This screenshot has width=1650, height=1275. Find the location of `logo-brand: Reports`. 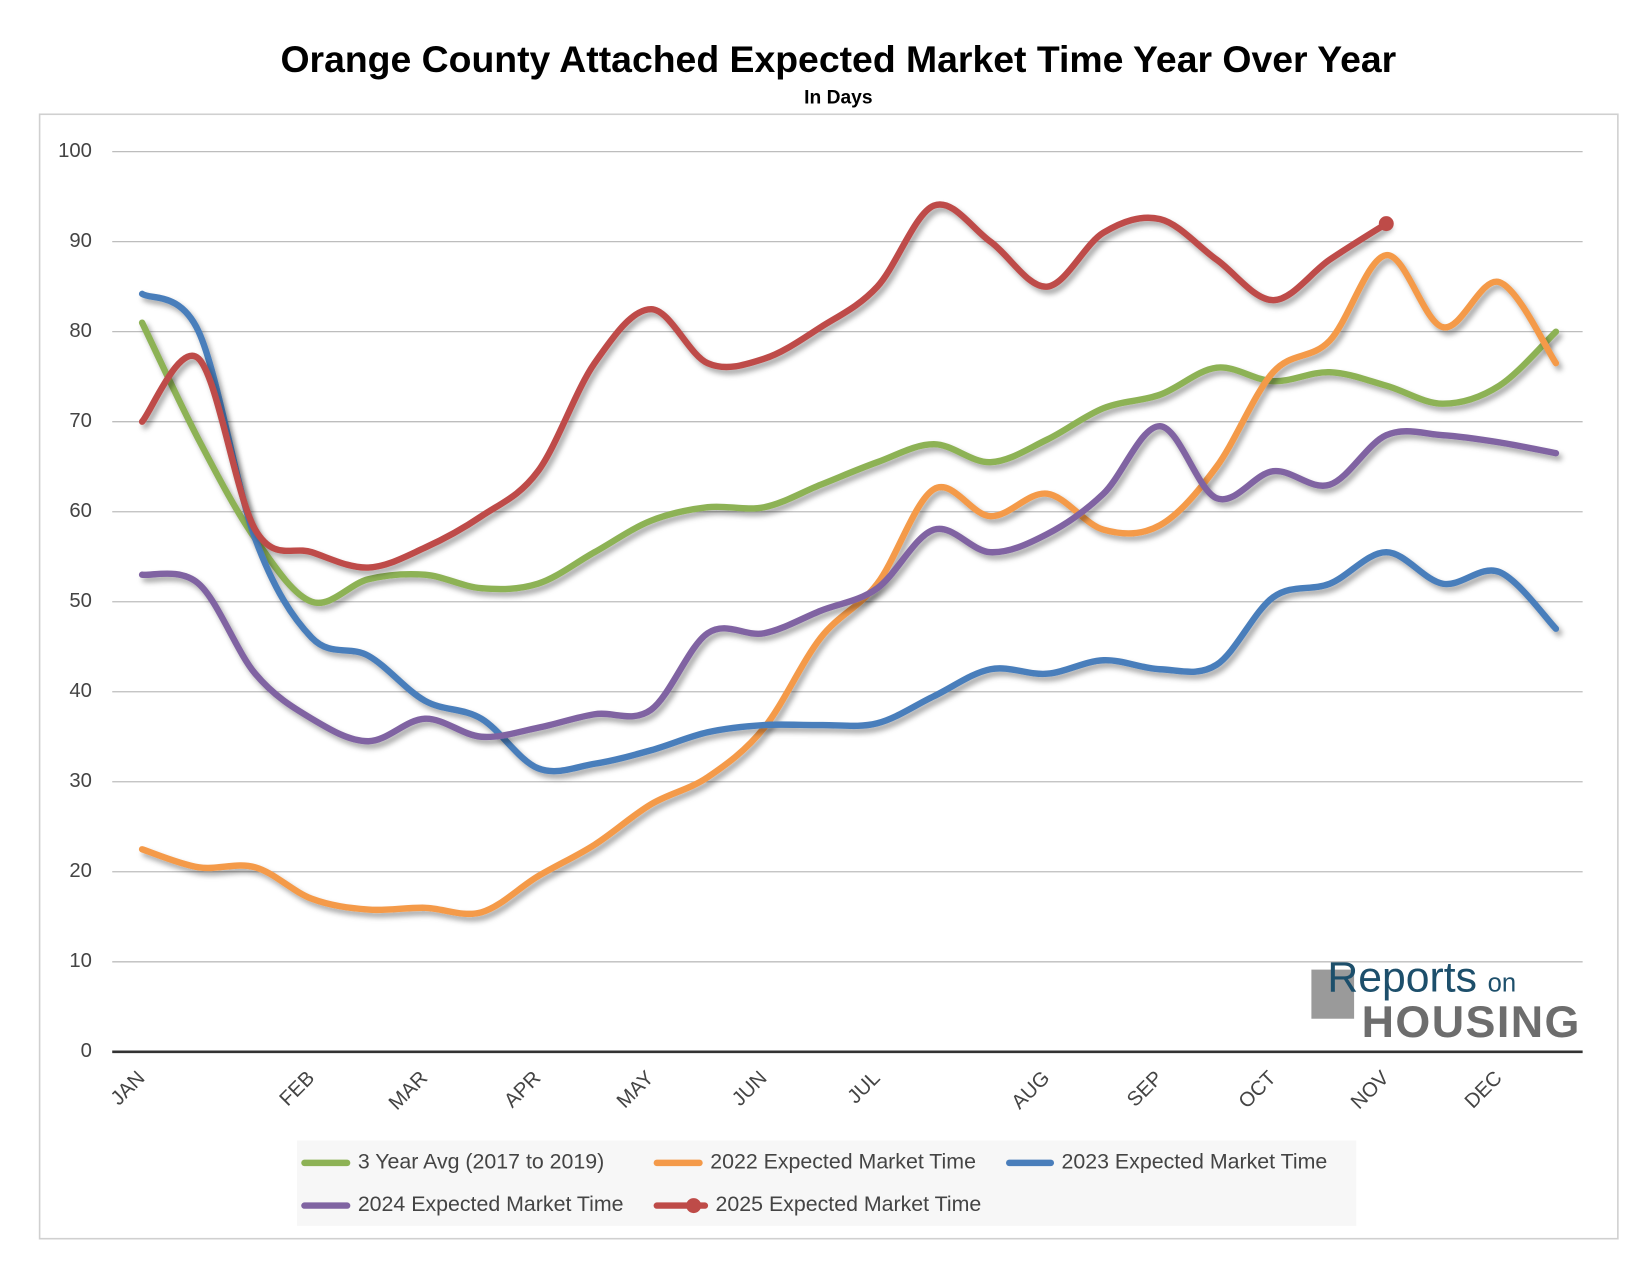

logo-brand: Reports is located at coordinates (1402, 978).